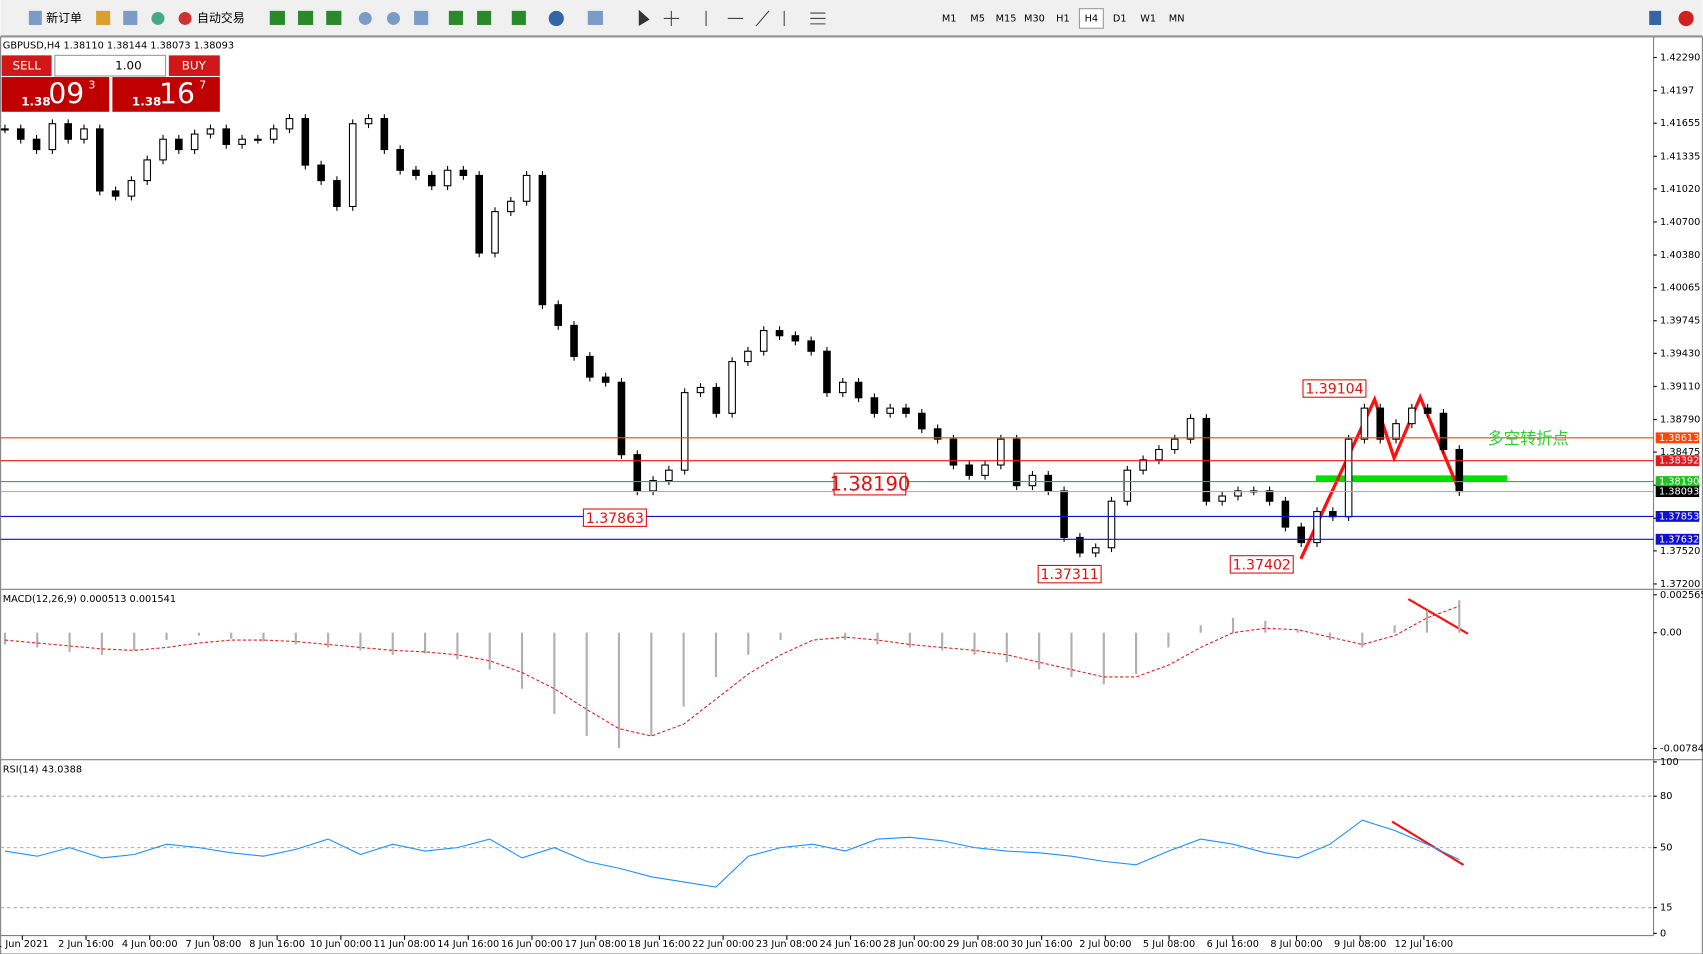 This screenshot has width=1703, height=954. What do you see at coordinates (128, 66) in the screenshot?
I see `lots-value: 1.00` at bounding box center [128, 66].